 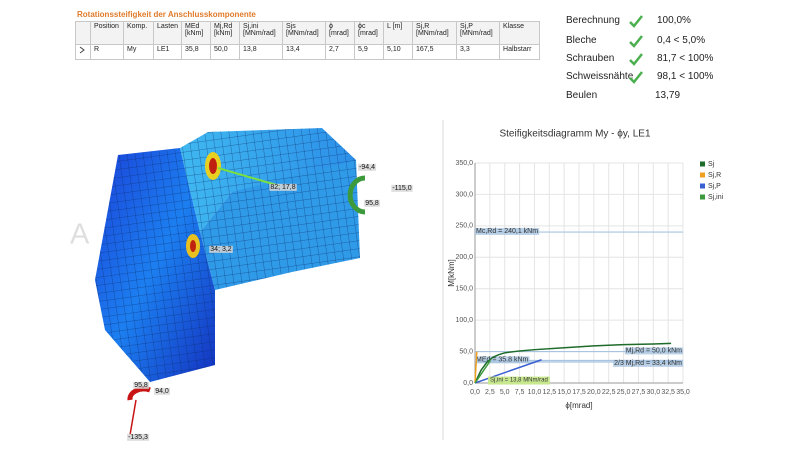 What do you see at coordinates (520, 52) in the screenshot?
I see `table-cell: Halbstarr` at bounding box center [520, 52].